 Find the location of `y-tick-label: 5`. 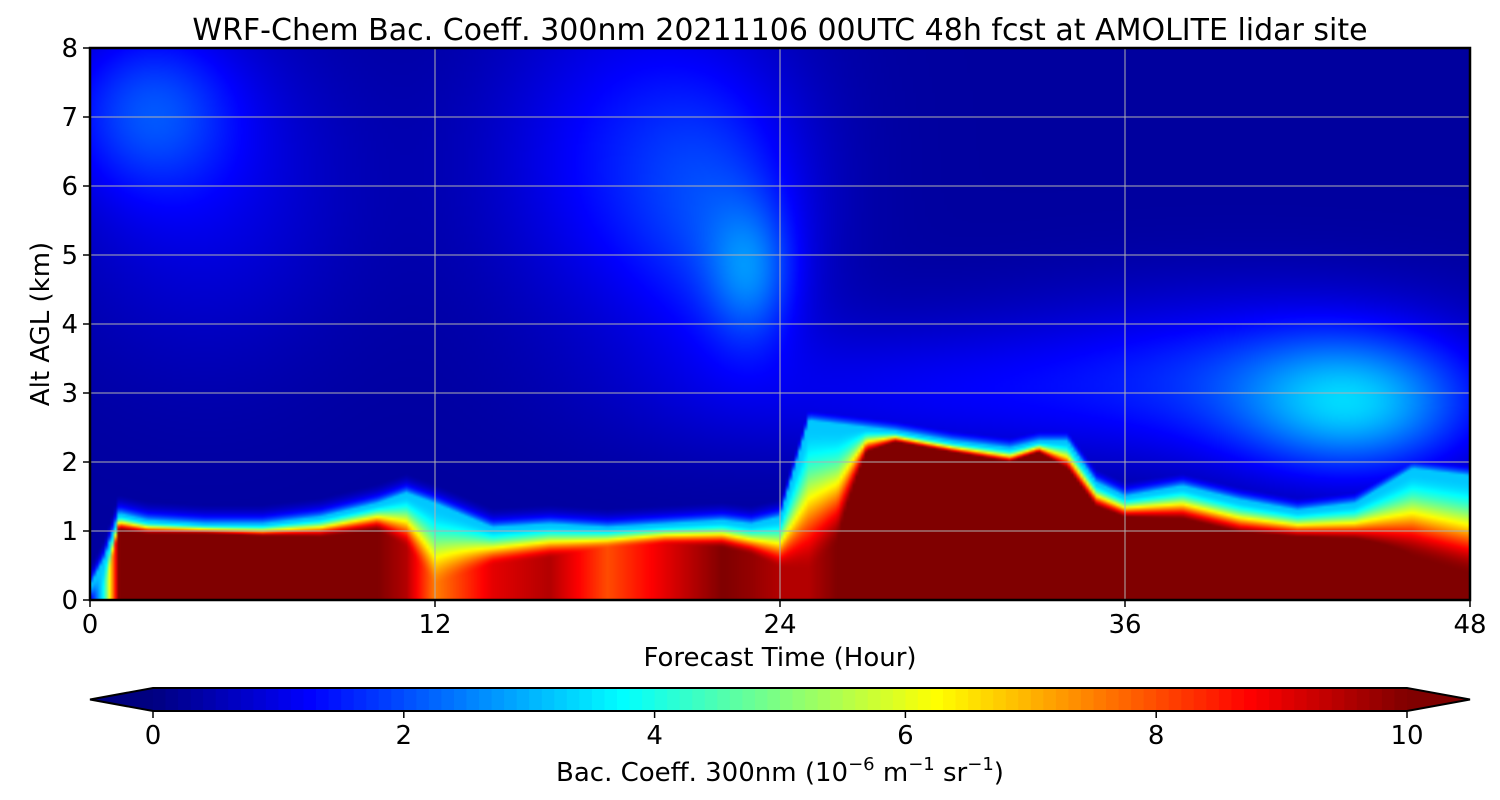

y-tick-label: 5 is located at coordinates (69, 256).